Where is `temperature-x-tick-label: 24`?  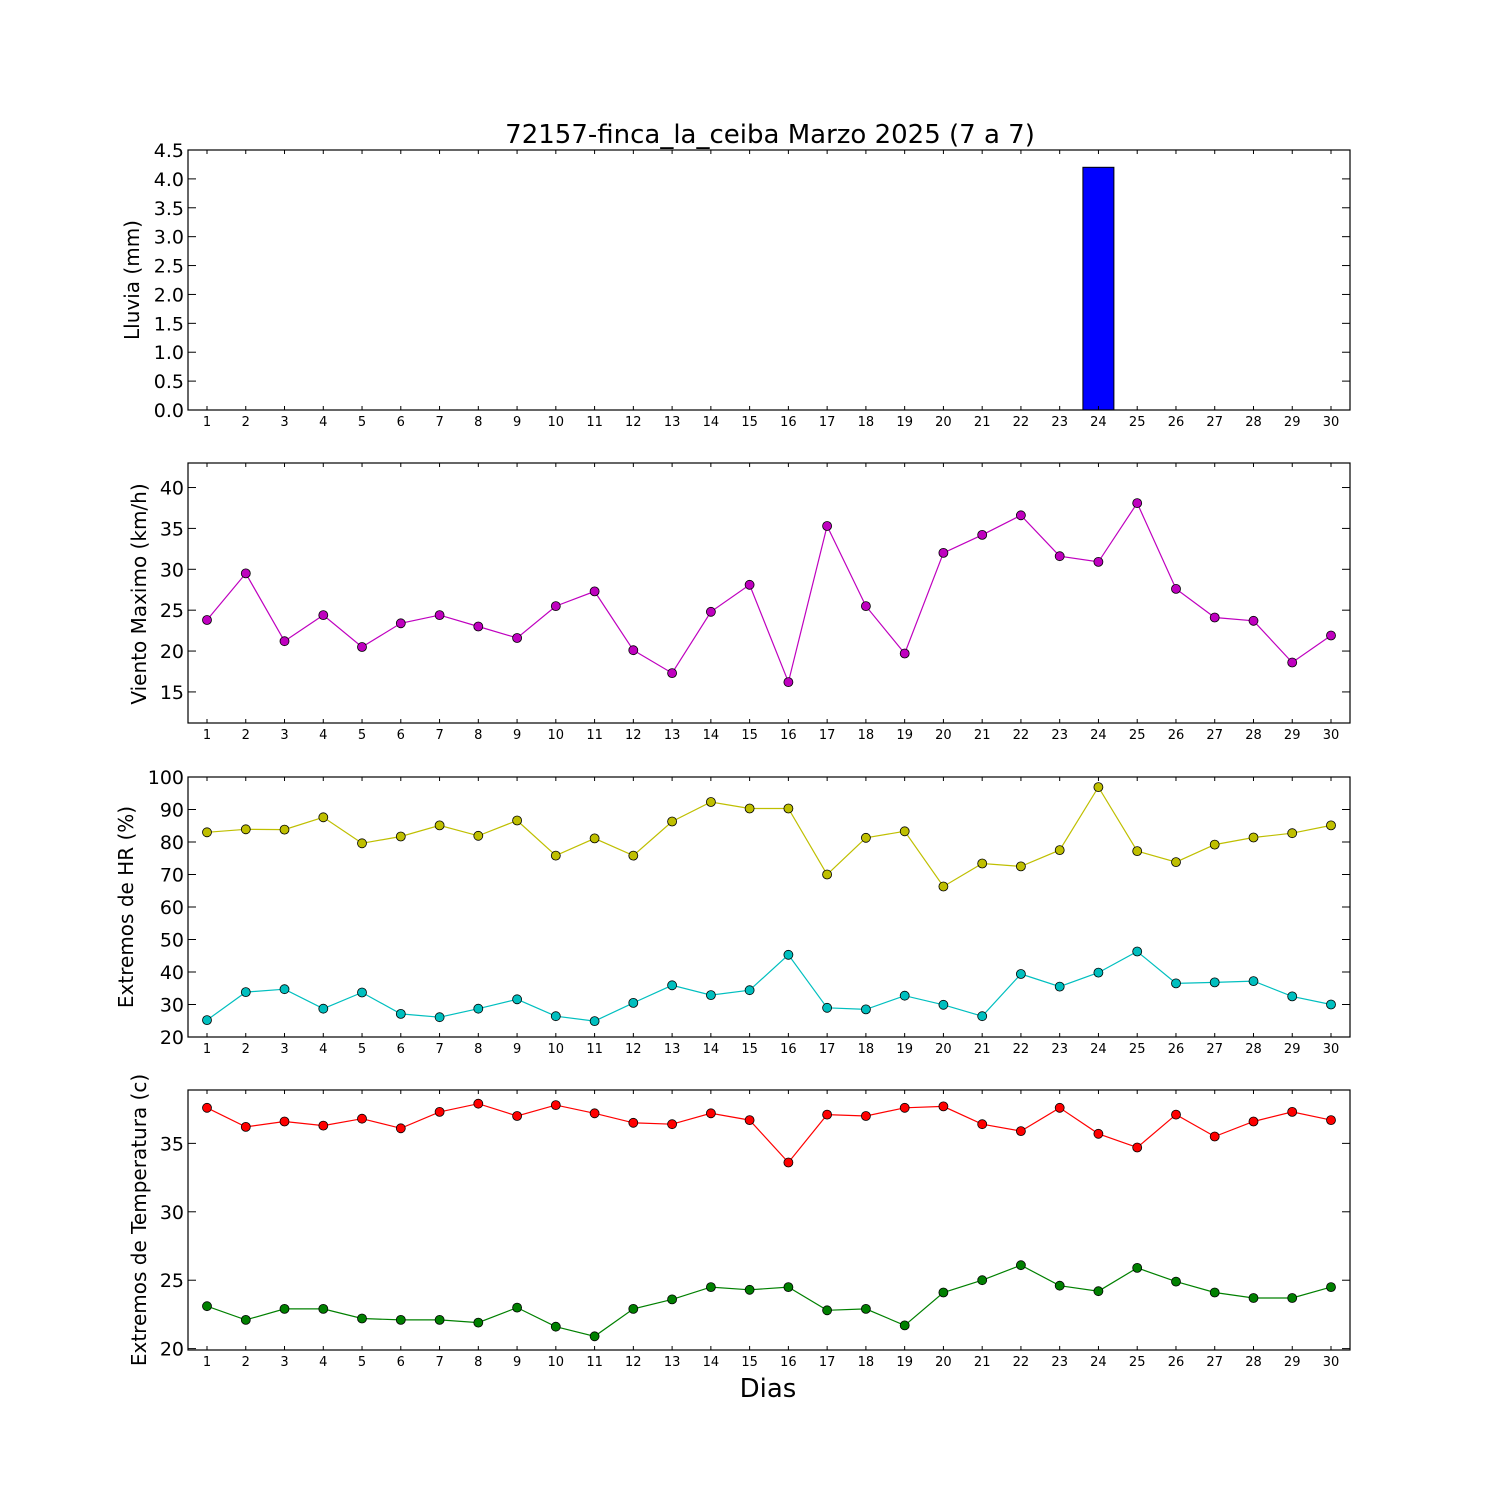 temperature-x-tick-label: 24 is located at coordinates (1098, 1362).